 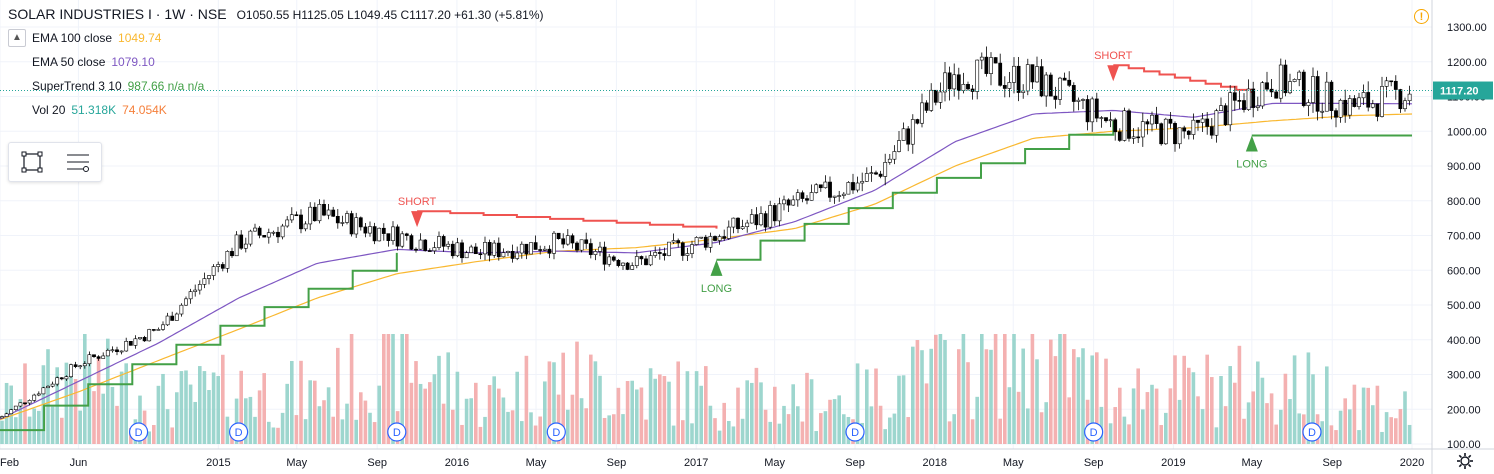 I want to click on price-tick-label: 1200.00, so click(x=1467, y=63).